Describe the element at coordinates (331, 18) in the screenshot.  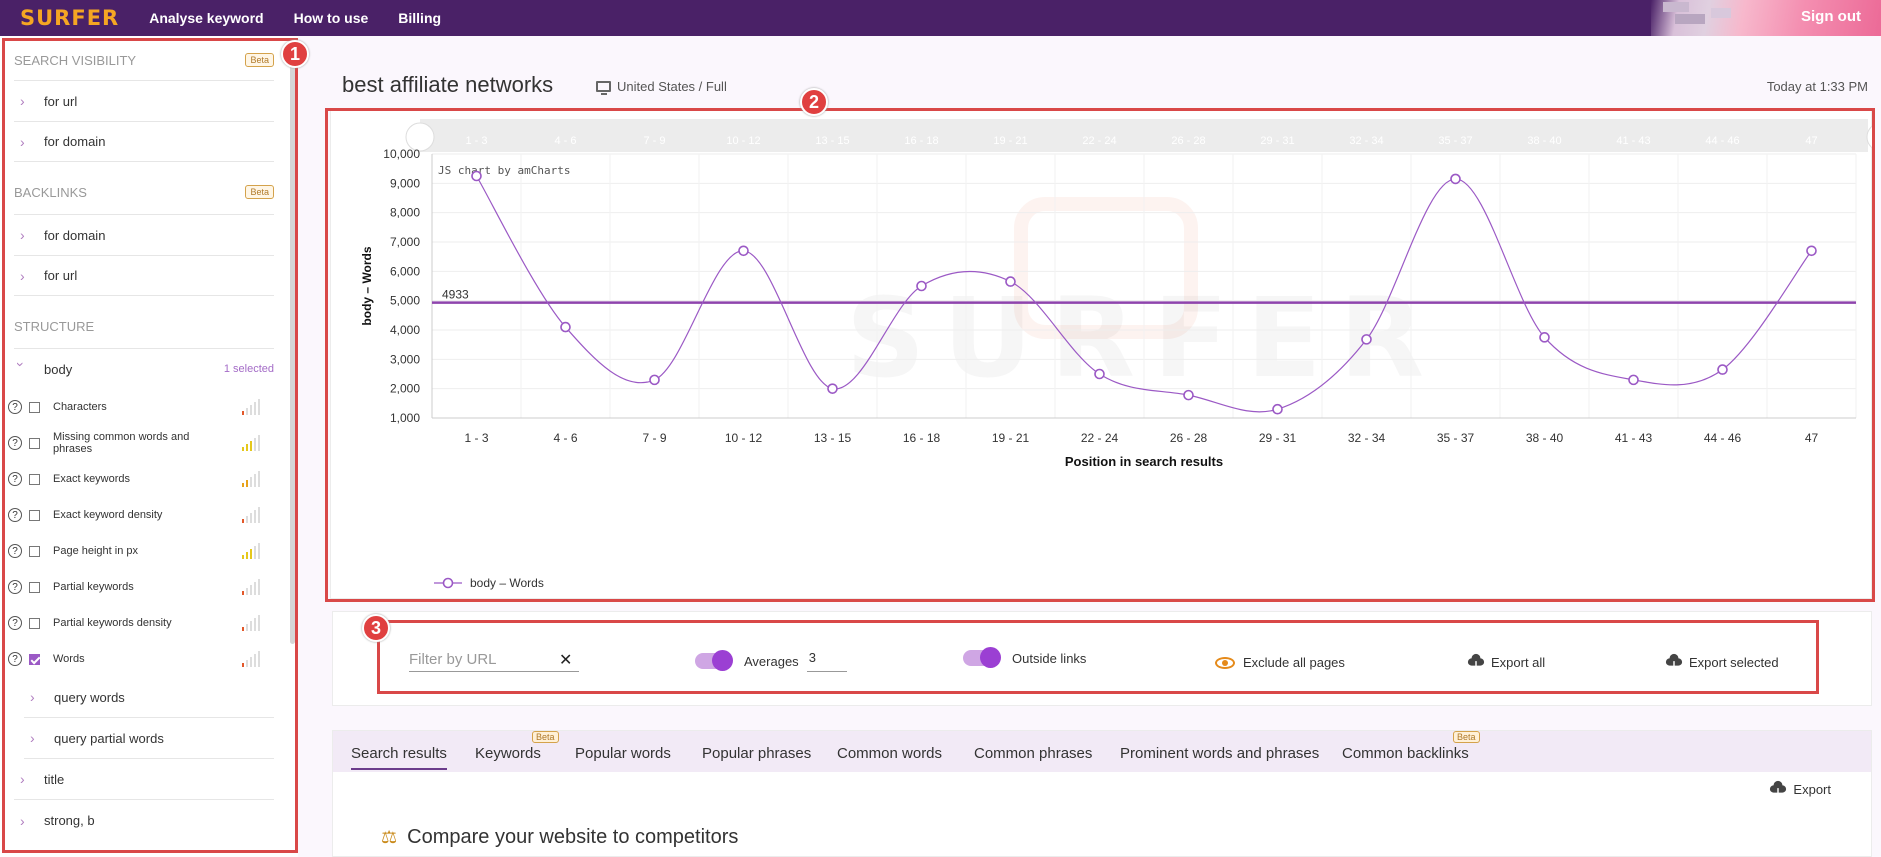
I see `nav-how-to-use: How to use` at that location.